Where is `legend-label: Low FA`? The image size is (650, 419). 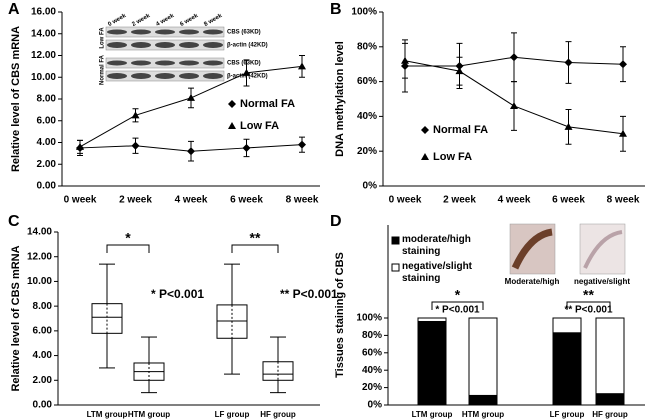
legend-label: Low FA is located at coordinates (259, 126).